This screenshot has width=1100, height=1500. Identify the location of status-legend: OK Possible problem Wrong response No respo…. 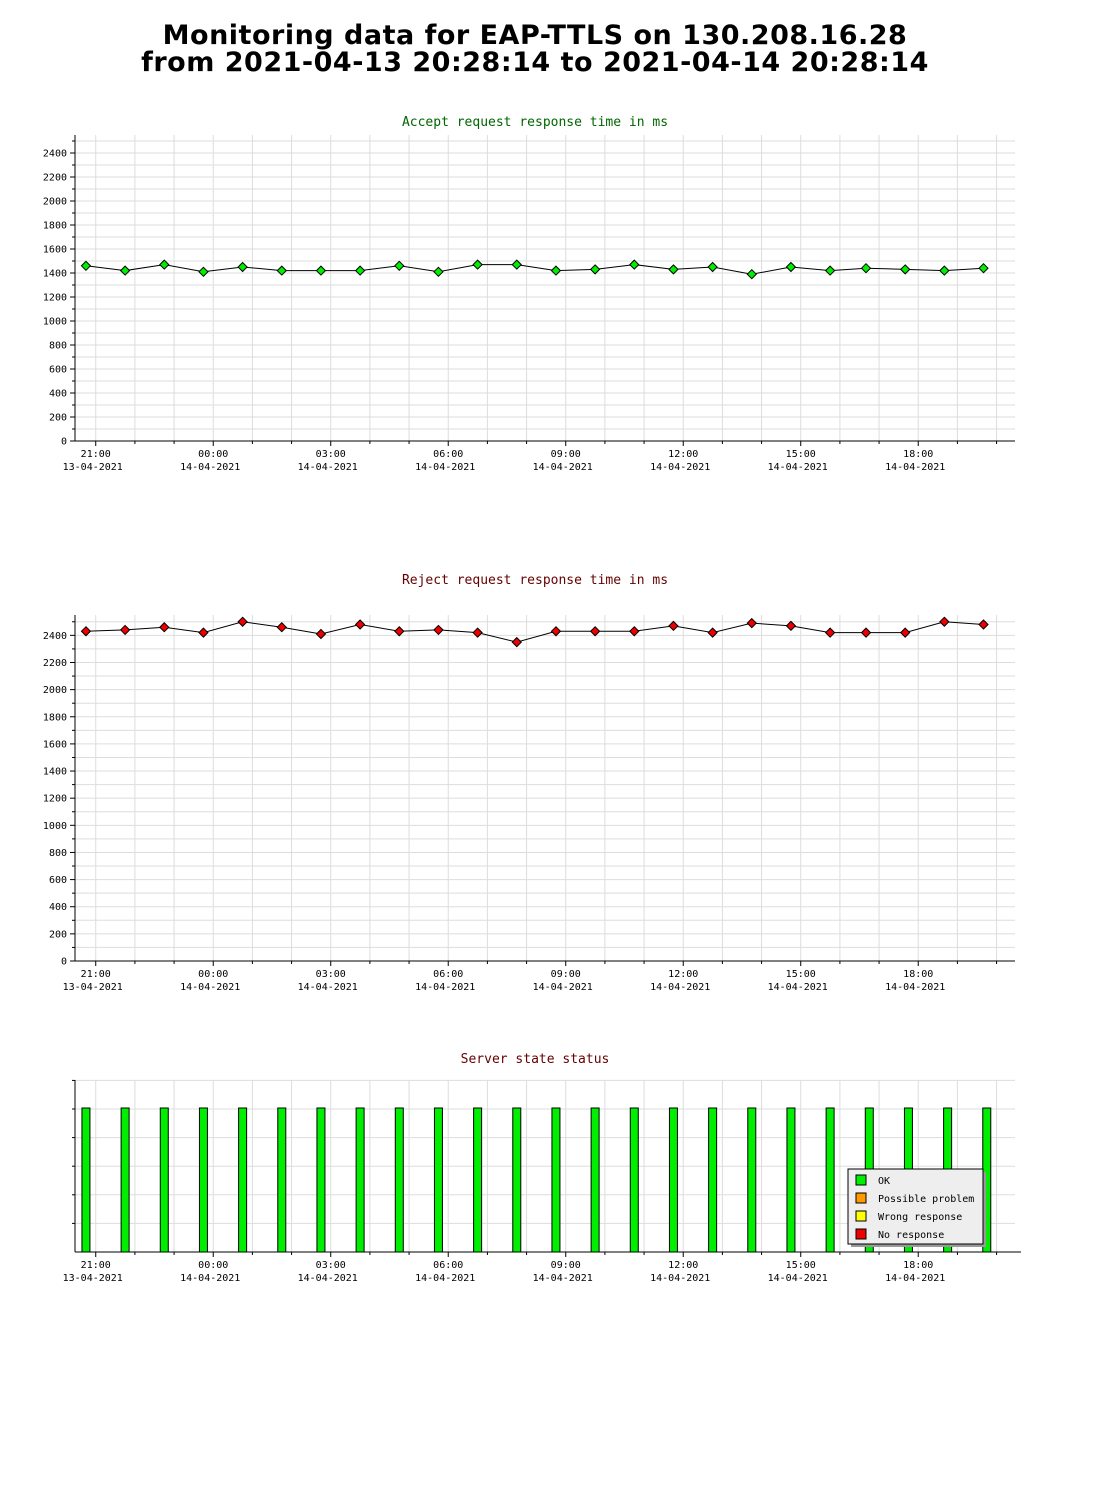
(916, 1207).